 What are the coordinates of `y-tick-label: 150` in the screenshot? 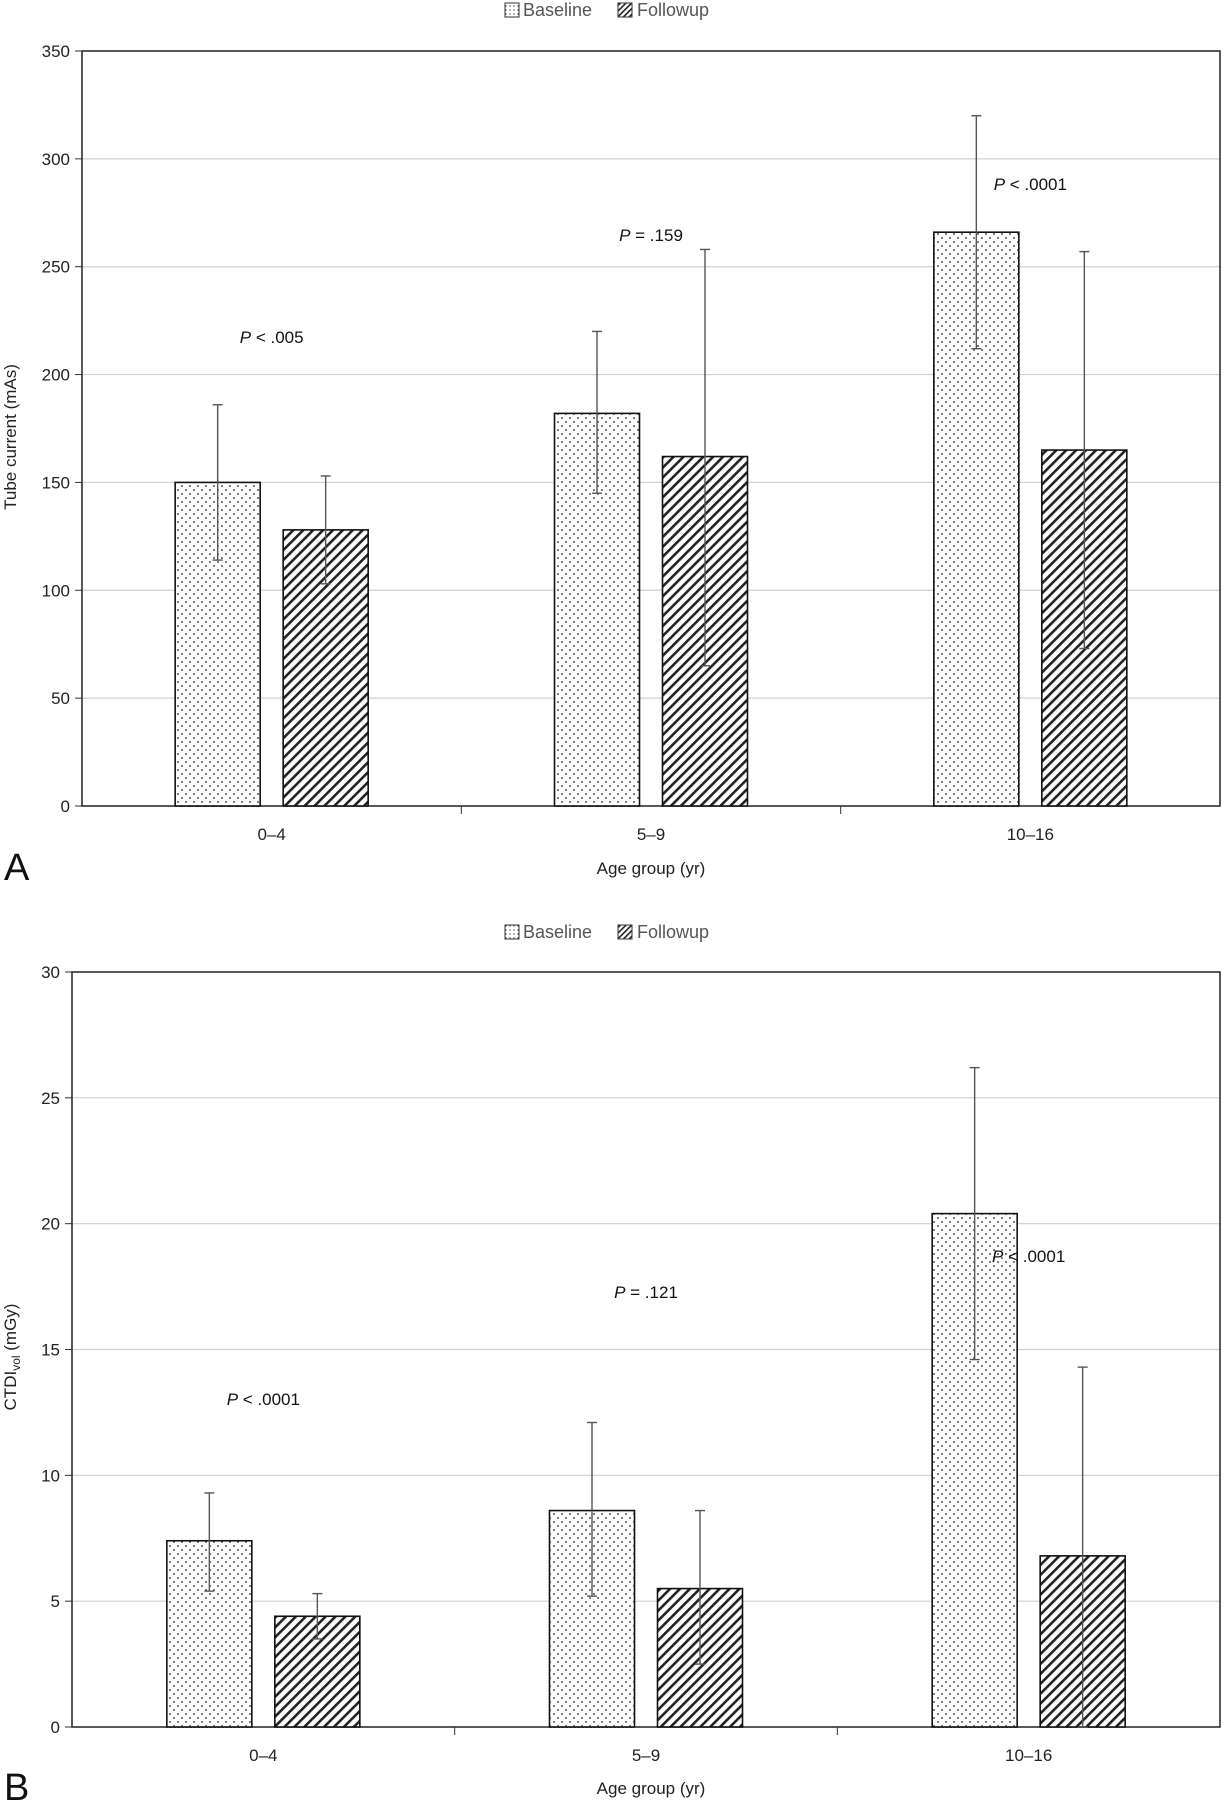 It's located at (56, 482).